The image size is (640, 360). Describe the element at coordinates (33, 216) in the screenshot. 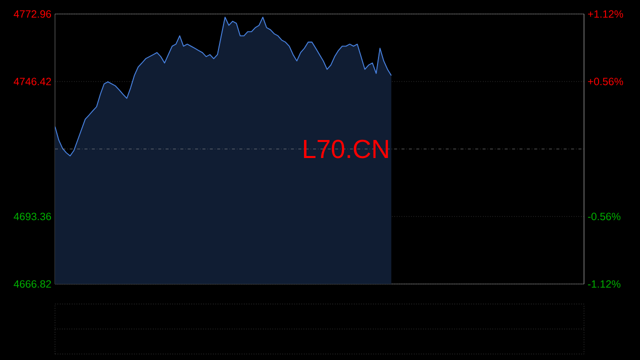

I see `y-tick-label: 4693.36` at that location.